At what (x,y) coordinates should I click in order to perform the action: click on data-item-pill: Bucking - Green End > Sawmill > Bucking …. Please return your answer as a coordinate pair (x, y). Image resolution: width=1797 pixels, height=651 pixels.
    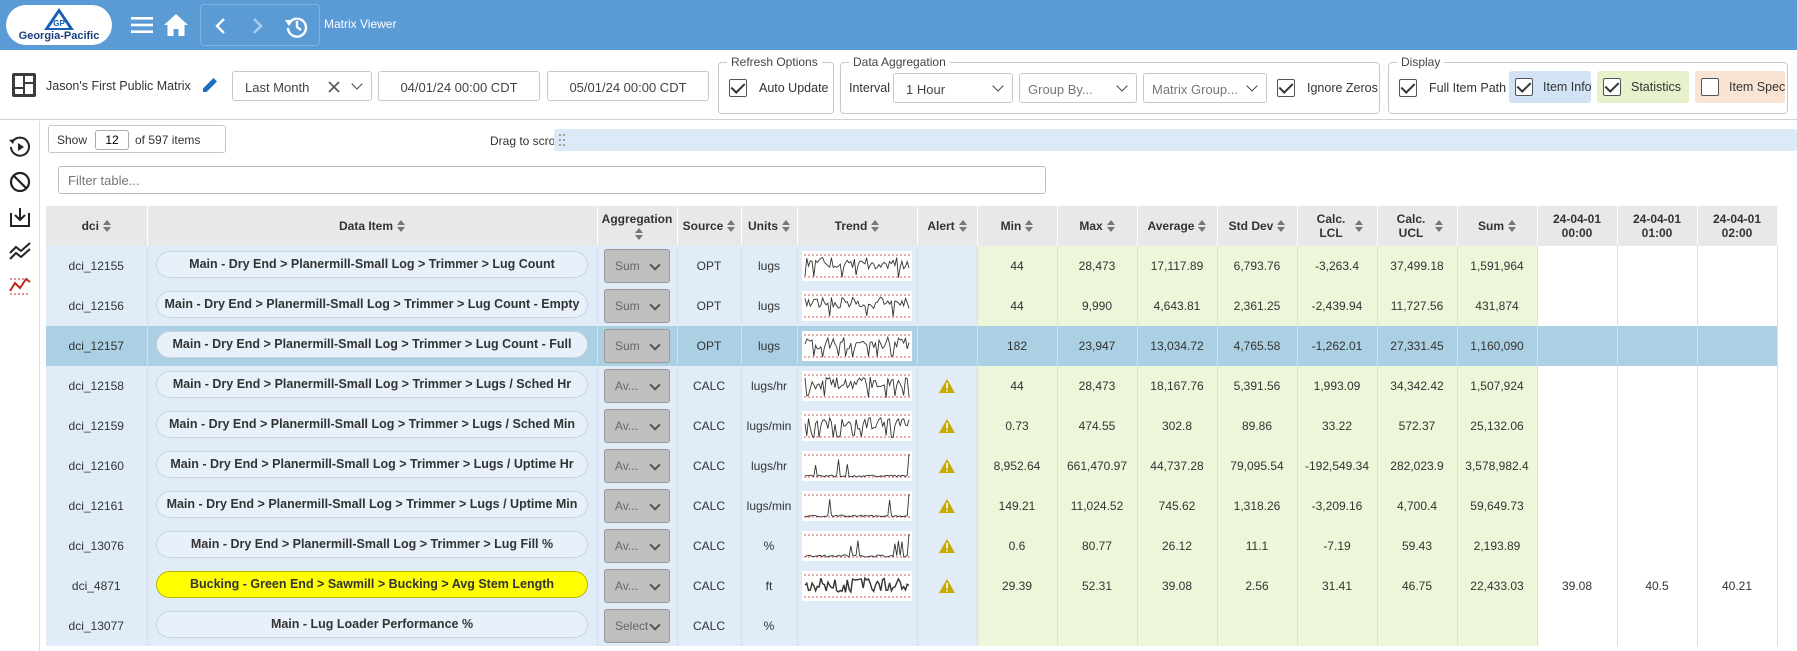
    Looking at the image, I should click on (372, 584).